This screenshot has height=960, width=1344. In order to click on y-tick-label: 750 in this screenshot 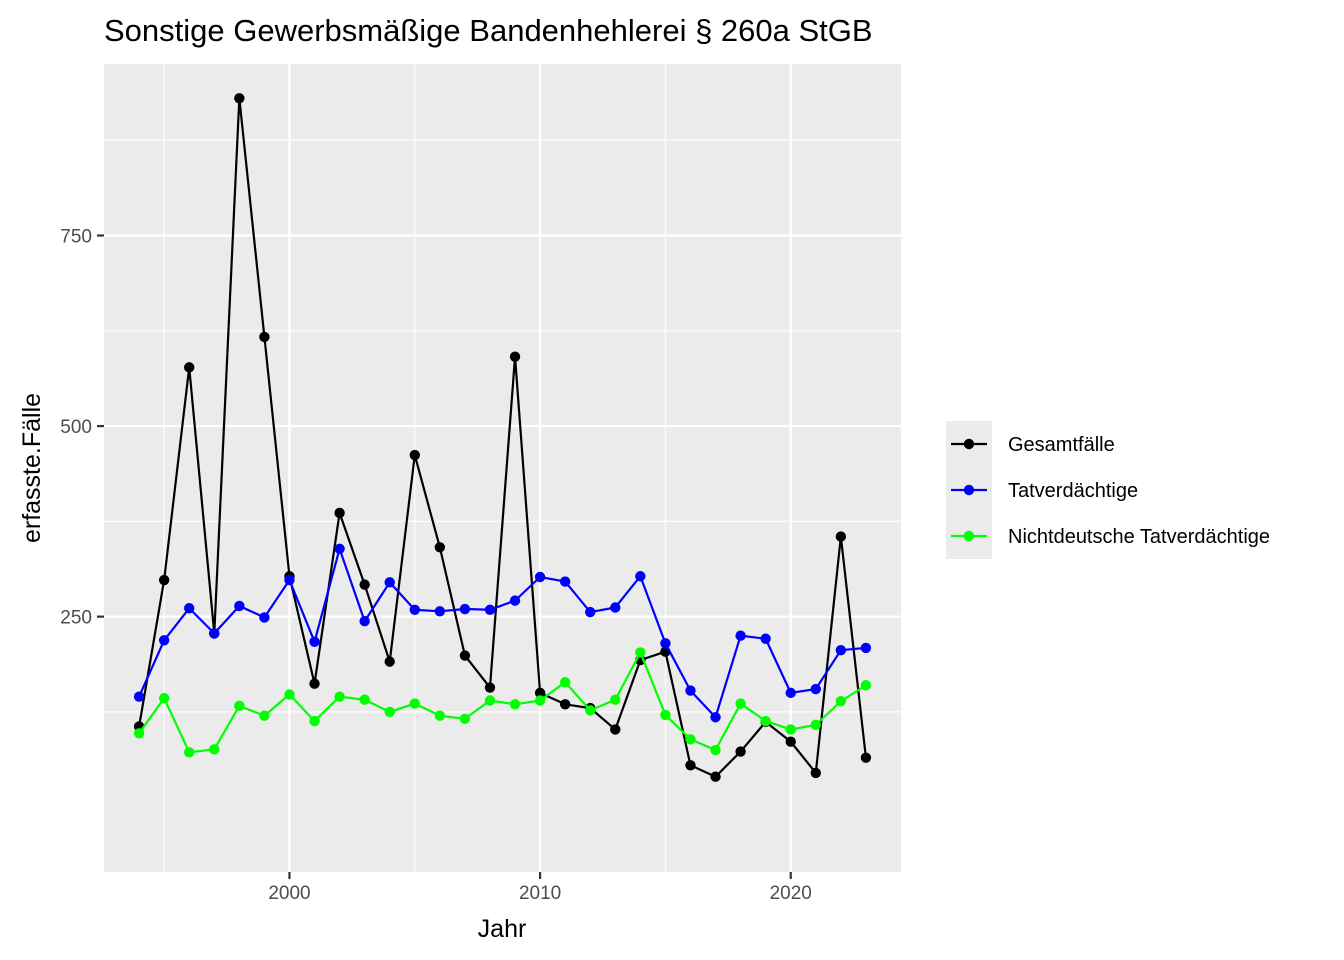, I will do `click(76, 237)`.